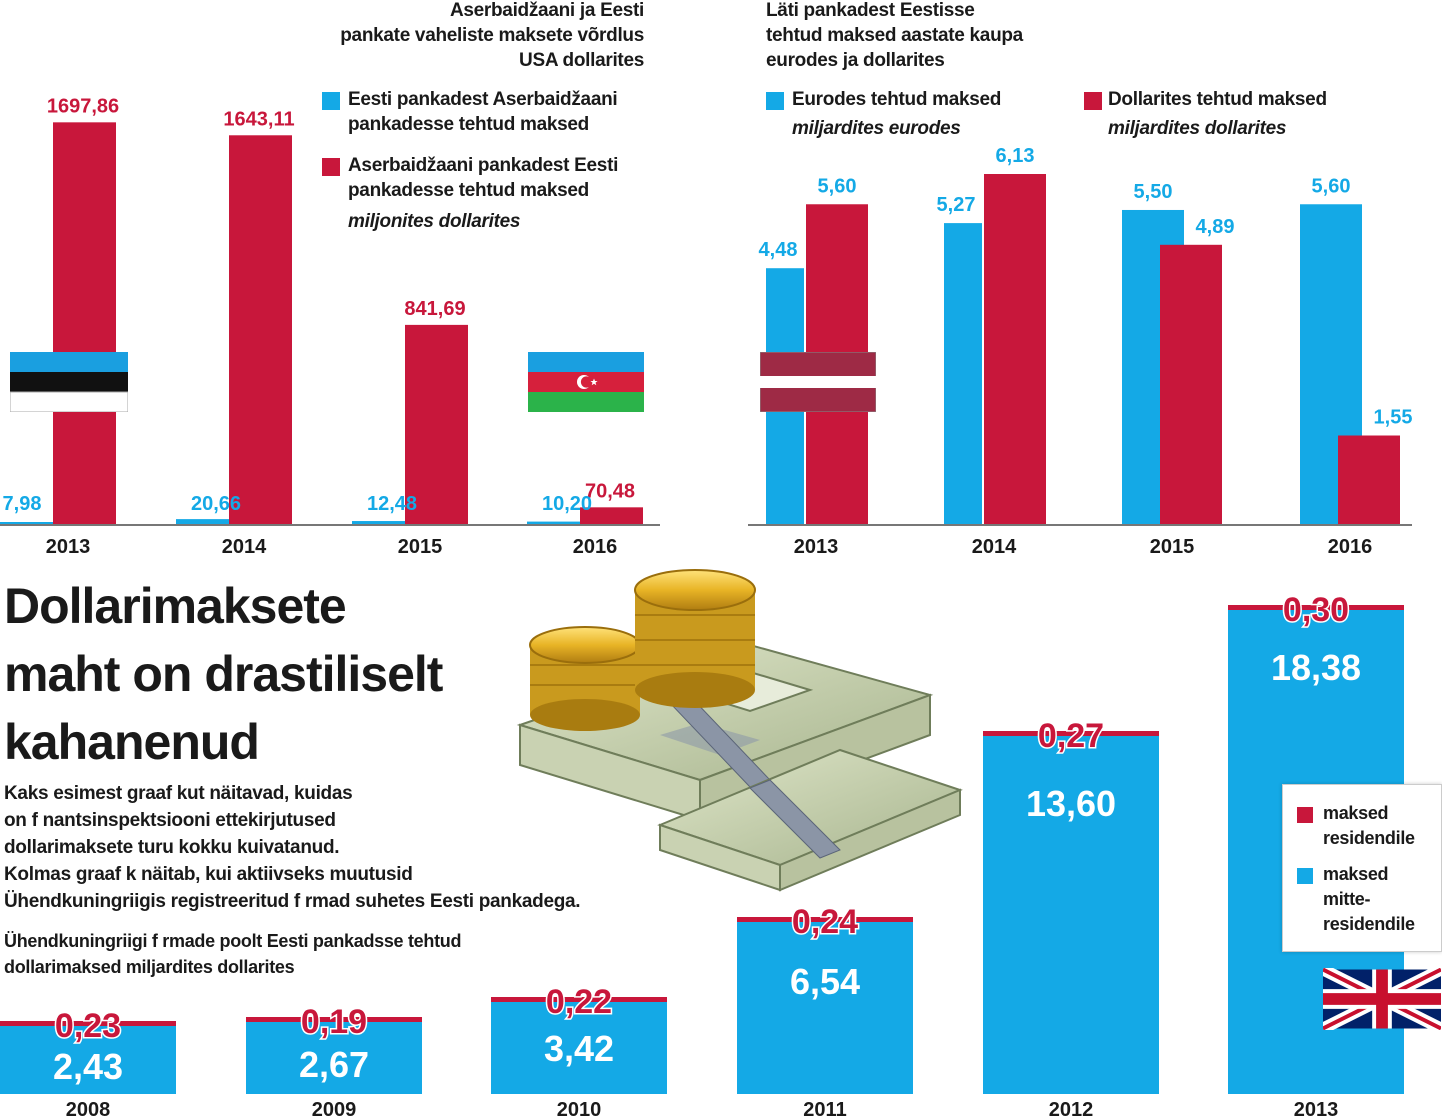  Describe the element at coordinates (1071, 803) in the screenshot. I see `data-label-blue: 13,60` at that location.